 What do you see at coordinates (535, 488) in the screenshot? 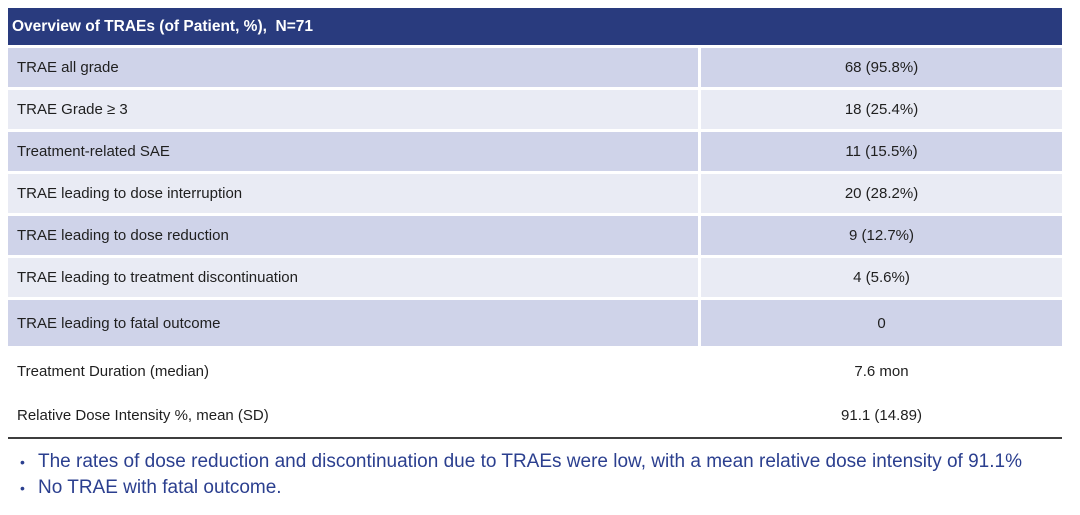
I see `bullet-item: • No TRAE with fatal outcome.` at bounding box center [535, 488].